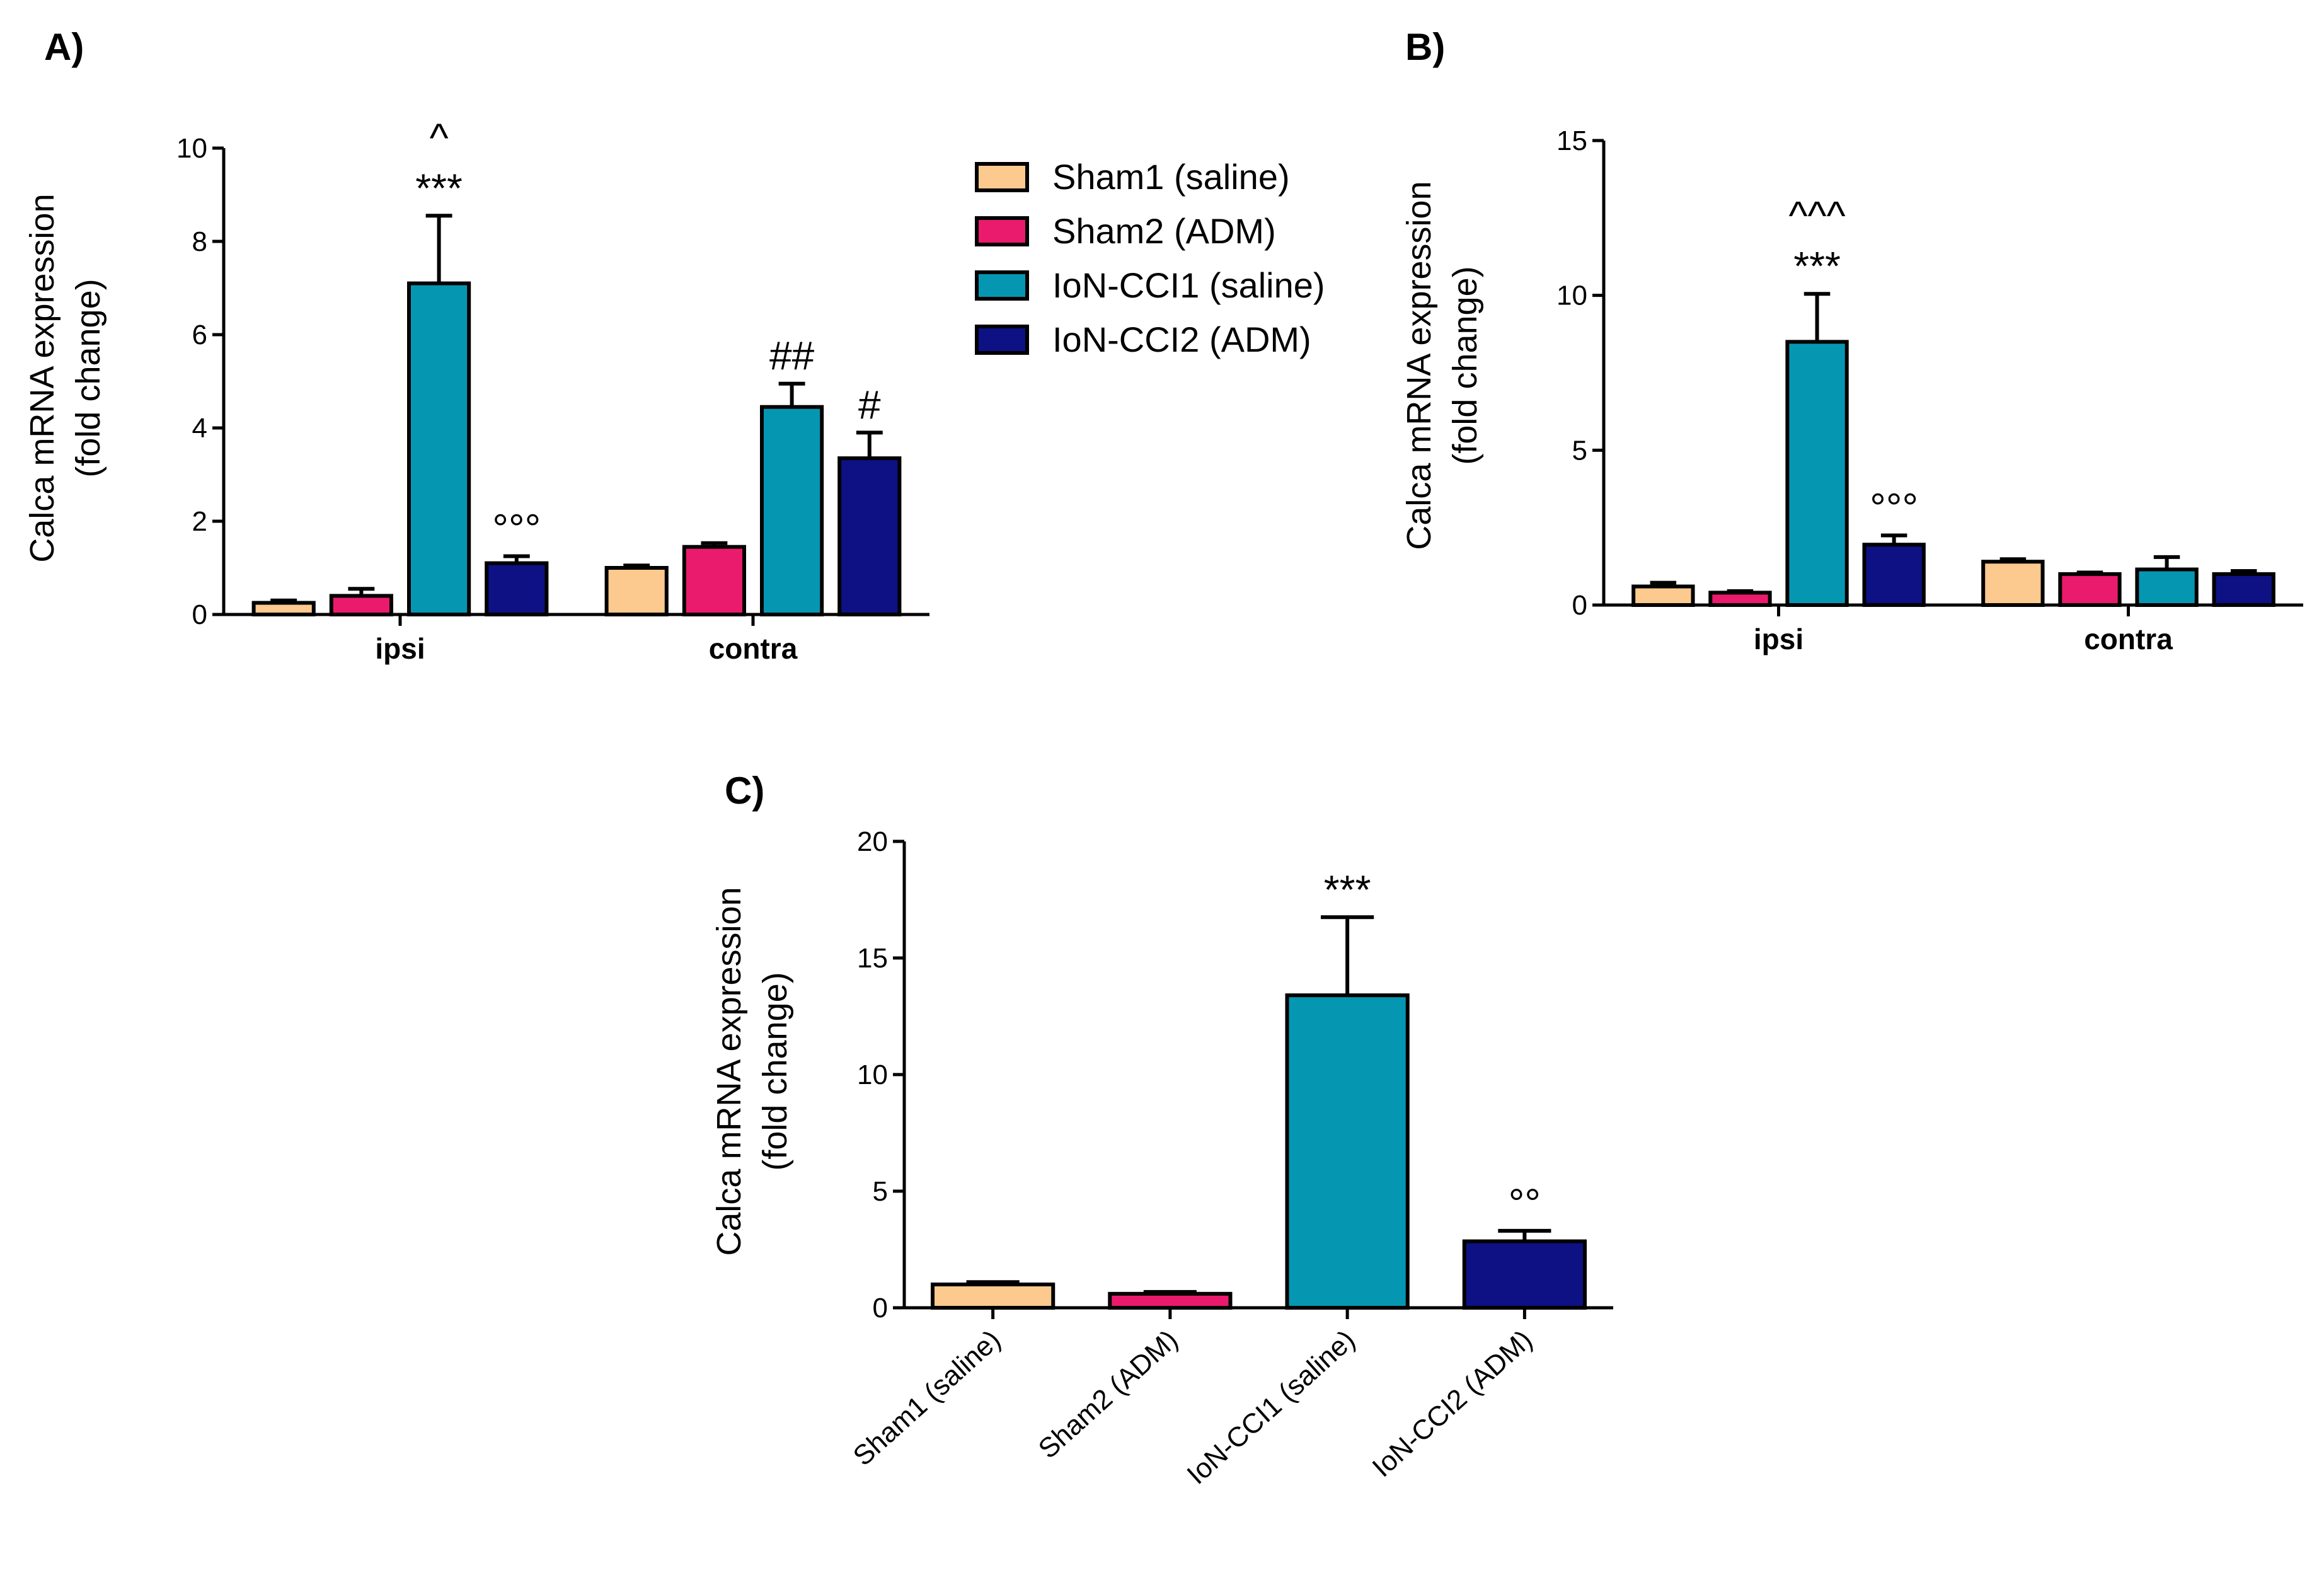 Image resolution: width=2324 pixels, height=1575 pixels. What do you see at coordinates (1525, 1203) in the screenshot?
I see `panel-c-significance-mark: °°` at bounding box center [1525, 1203].